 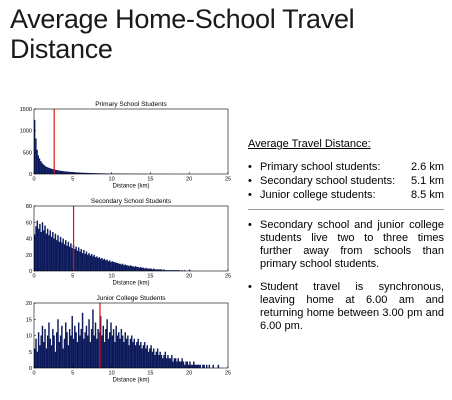 I want to click on x-tick-label: 15, so click(x=150, y=277).